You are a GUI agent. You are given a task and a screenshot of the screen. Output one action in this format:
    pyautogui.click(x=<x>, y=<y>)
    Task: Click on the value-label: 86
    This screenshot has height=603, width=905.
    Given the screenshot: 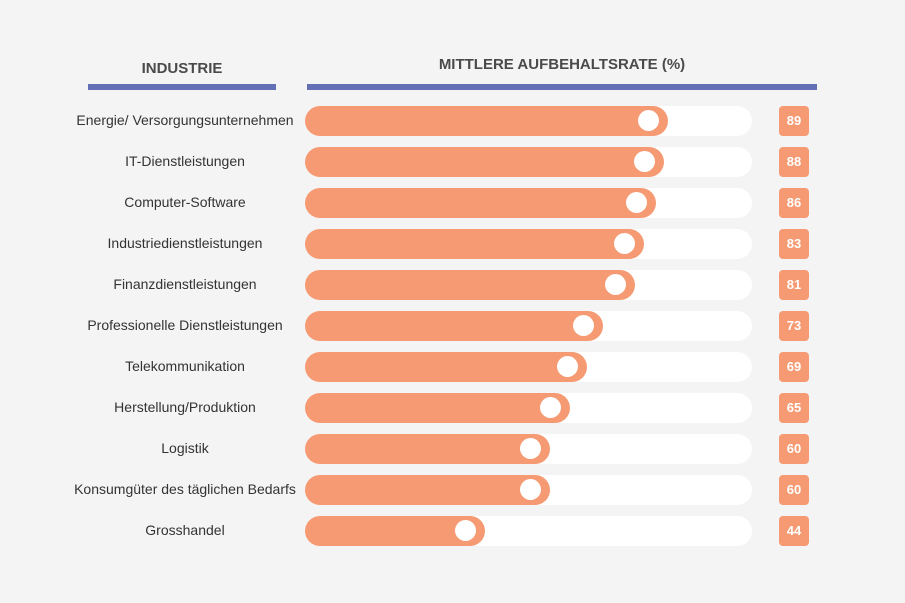 What is the action you would take?
    pyautogui.click(x=794, y=203)
    